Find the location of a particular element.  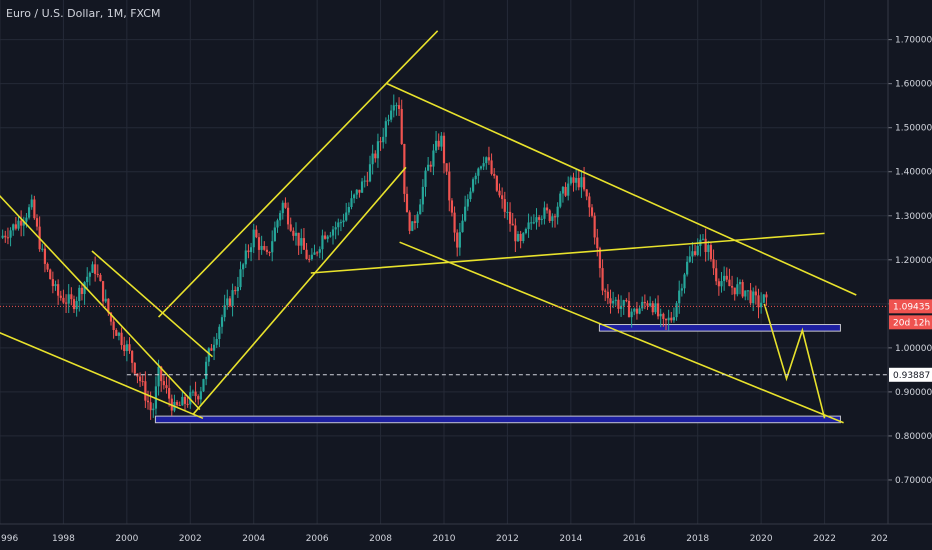

x-tick-label: 2018 is located at coordinates (697, 539).